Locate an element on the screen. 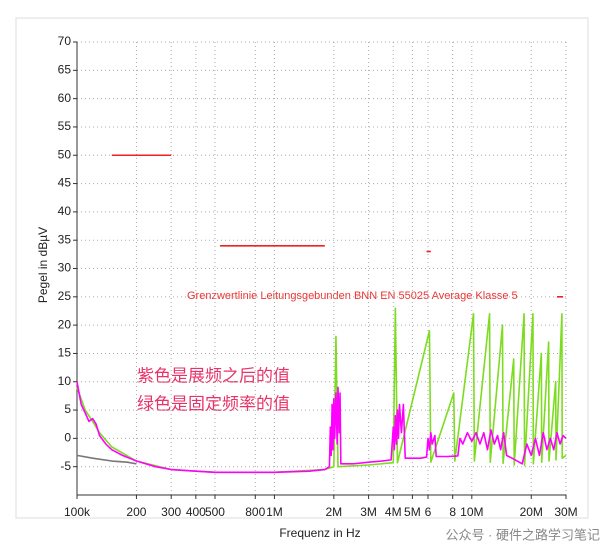 Image resolution: width=609 pixels, height=558 pixels. y-axis-label: Pegel in dBµV is located at coordinates (43, 265).